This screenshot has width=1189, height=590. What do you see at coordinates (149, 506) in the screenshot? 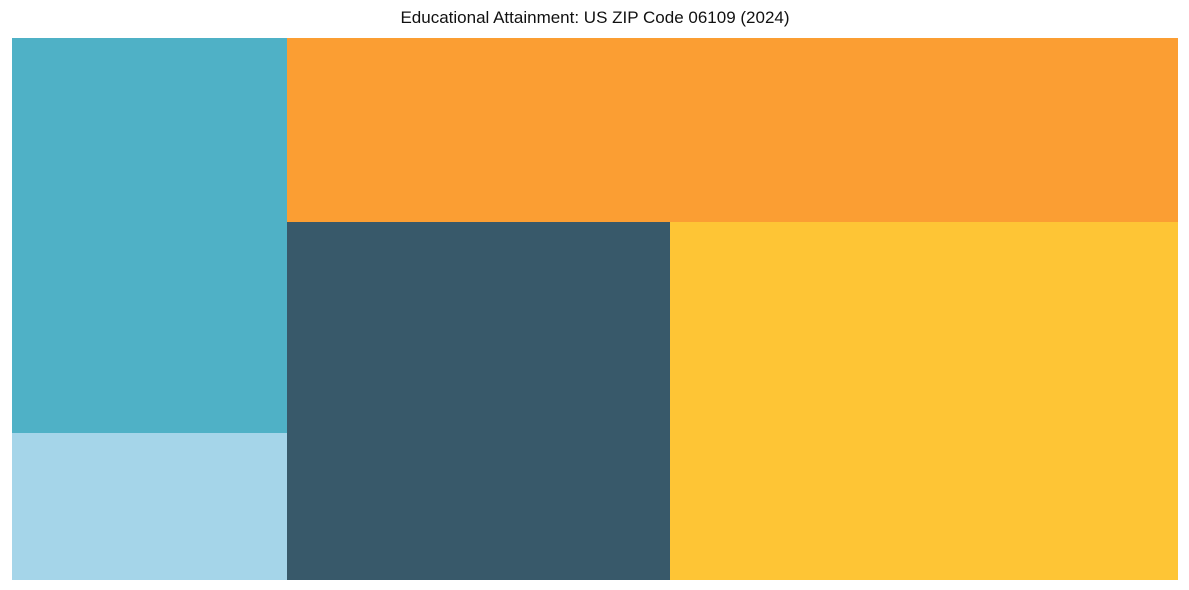
I see `treemap-tile-light-blue` at bounding box center [149, 506].